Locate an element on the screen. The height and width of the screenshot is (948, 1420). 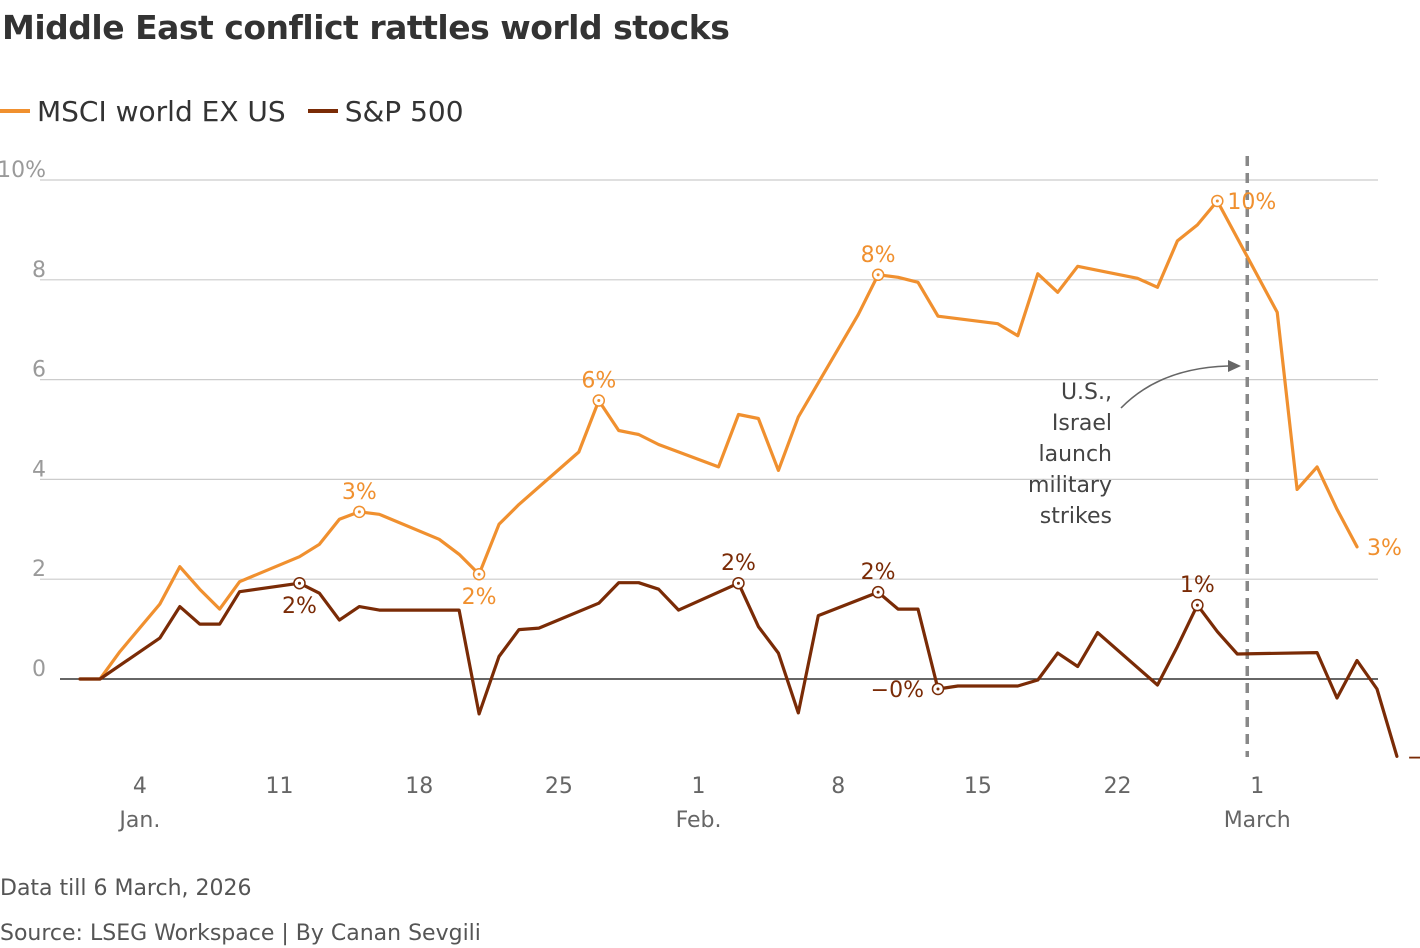
y-tick-label: 8 is located at coordinates (39, 270).